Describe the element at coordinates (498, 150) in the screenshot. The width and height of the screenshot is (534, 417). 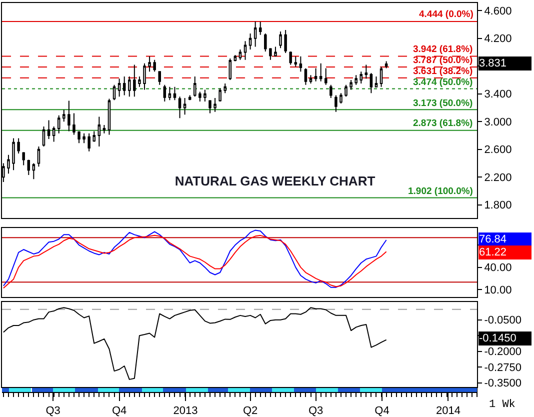
I see `y-tick-label: 2.600` at that location.